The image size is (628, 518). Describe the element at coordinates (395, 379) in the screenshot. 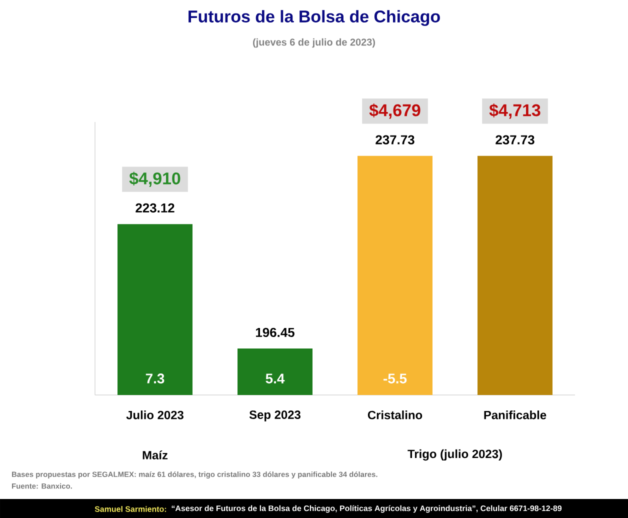

I see `annotation: -5.5` at that location.